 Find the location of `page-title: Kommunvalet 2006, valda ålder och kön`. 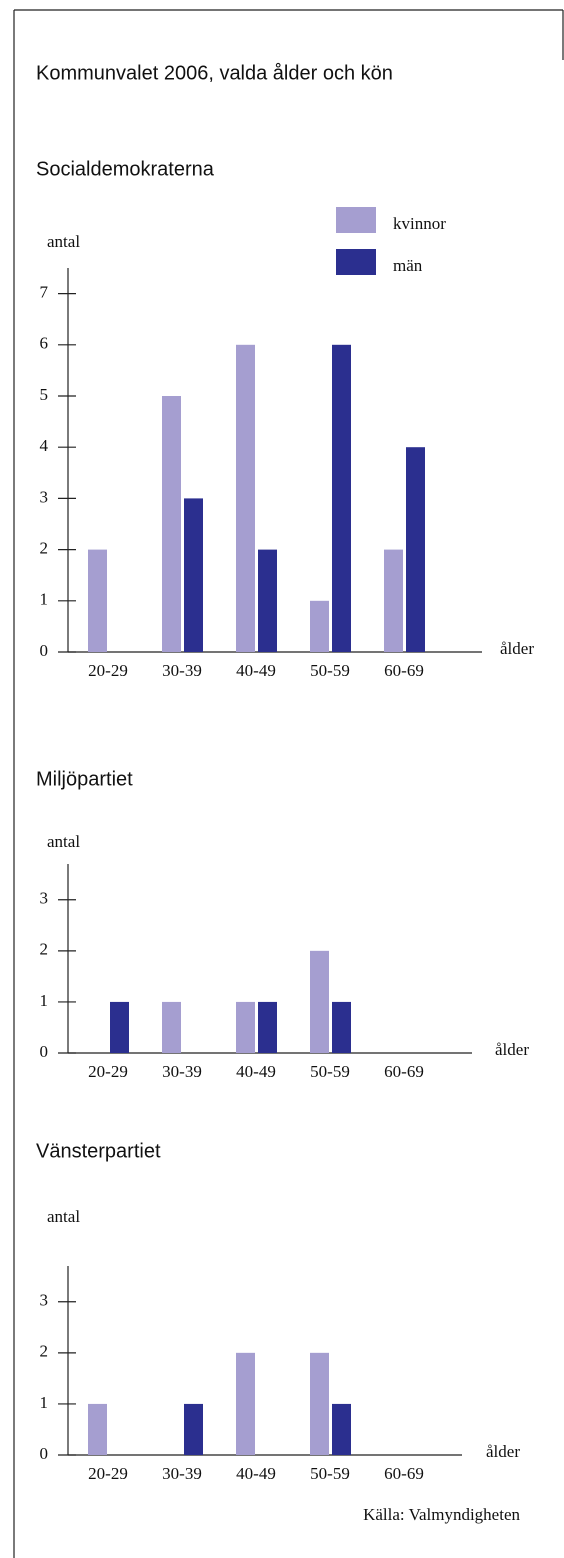

page-title: Kommunvalet 2006, valda ålder och kön is located at coordinates (214, 73).